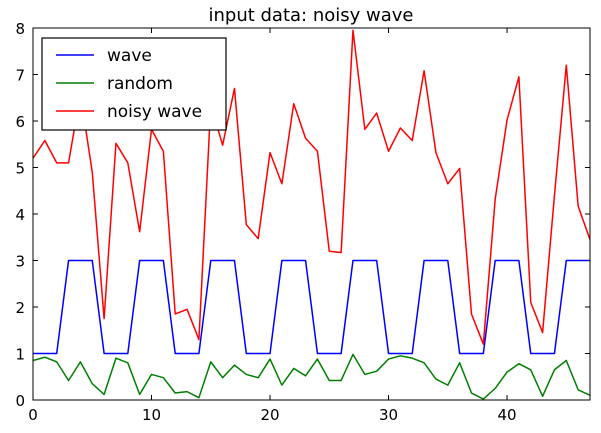  What do you see at coordinates (310, 15) in the screenshot?
I see `chart-title: input data: noisy wave` at bounding box center [310, 15].